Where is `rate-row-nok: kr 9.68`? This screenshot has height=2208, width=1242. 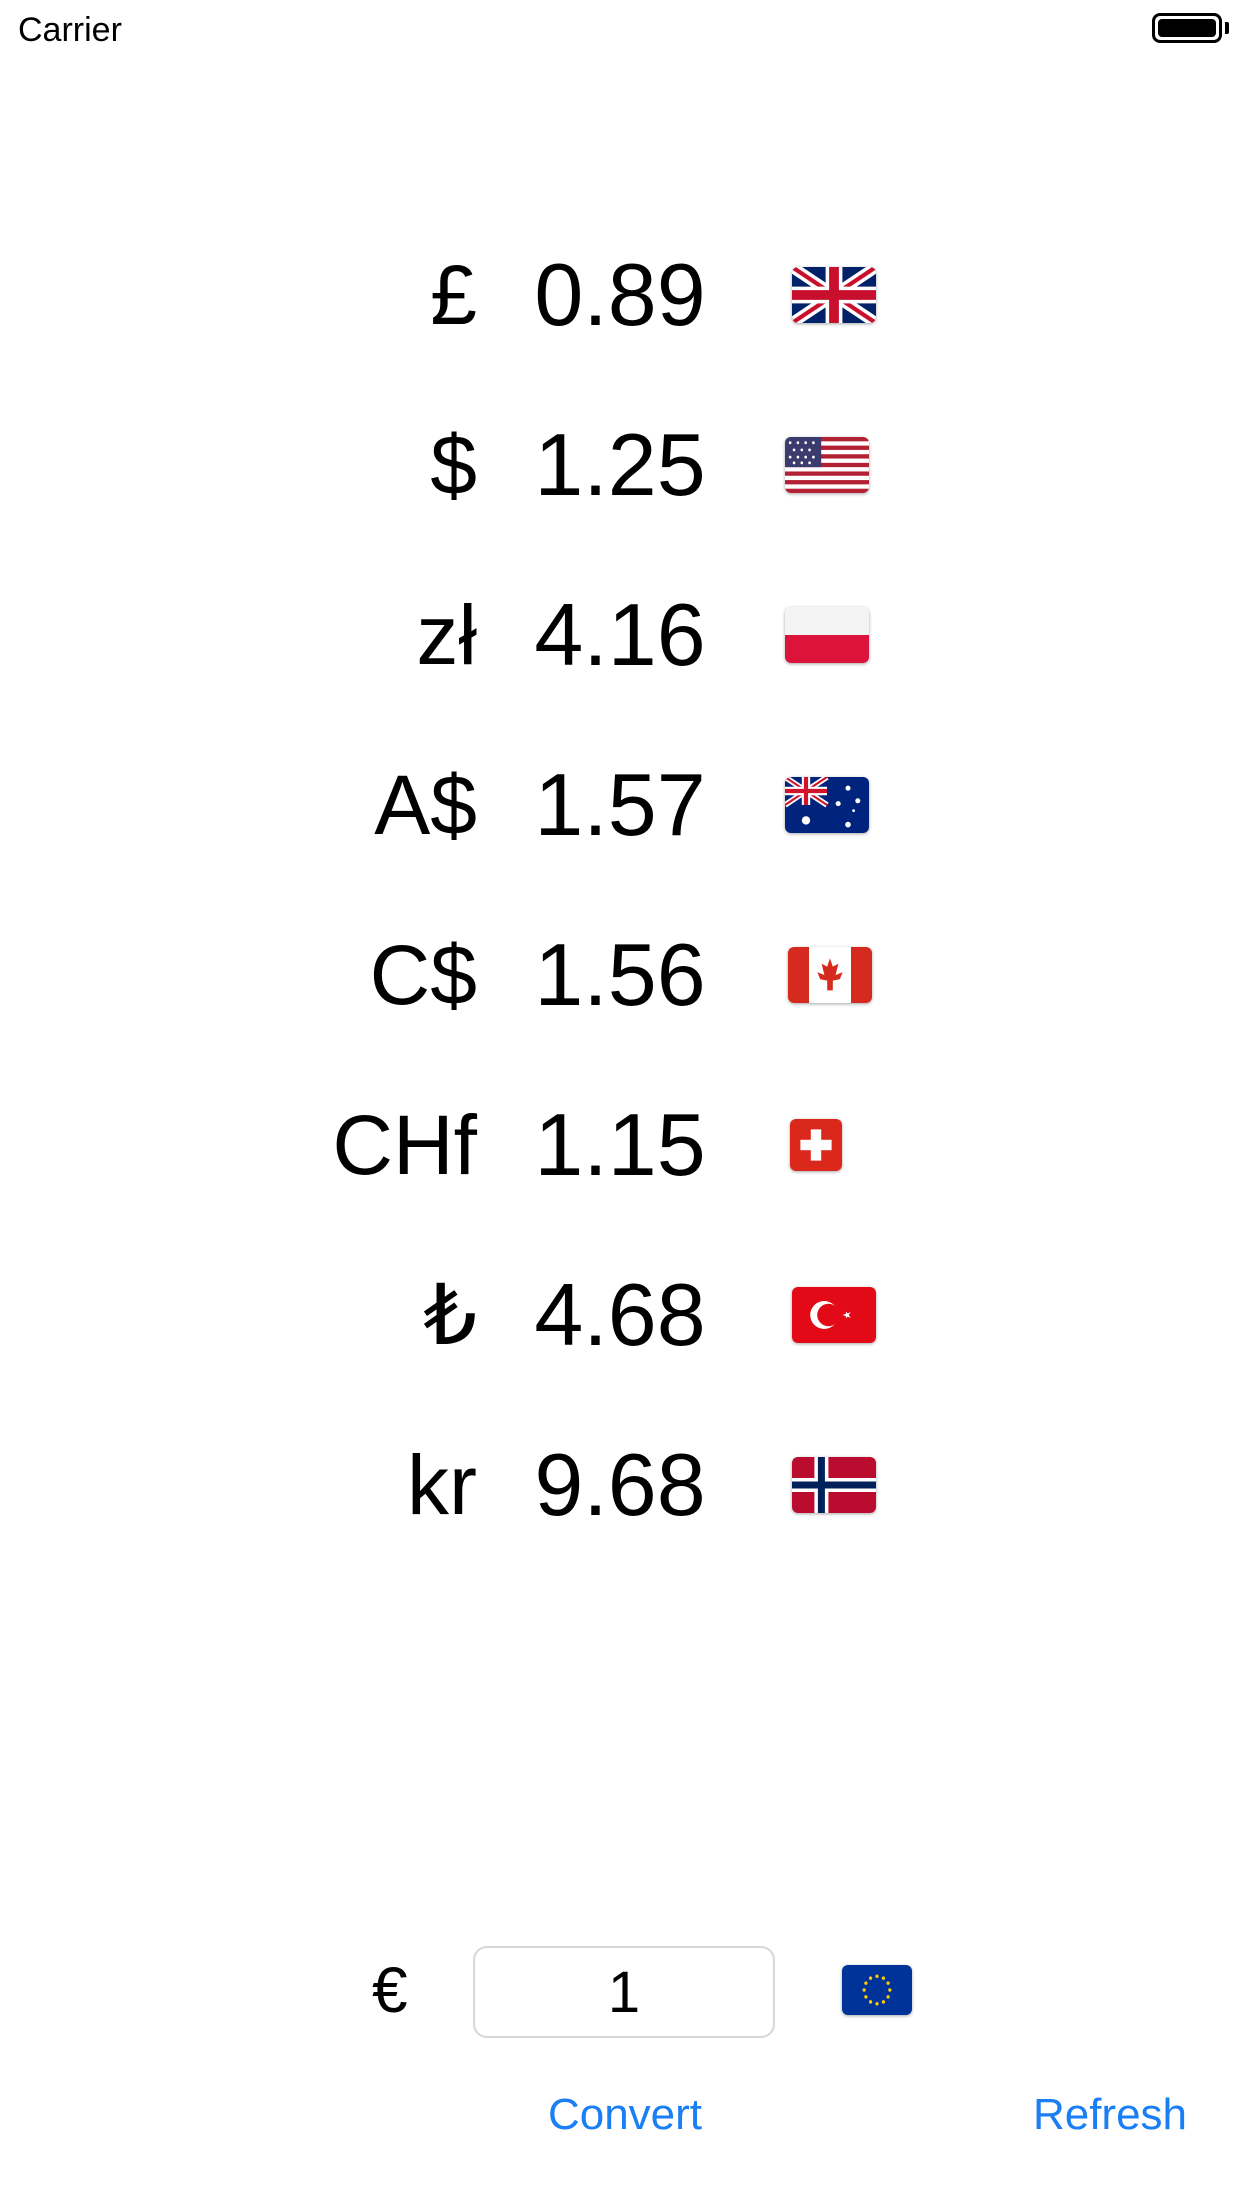
rate-row-nok: kr 9.68 is located at coordinates (621, 1485).